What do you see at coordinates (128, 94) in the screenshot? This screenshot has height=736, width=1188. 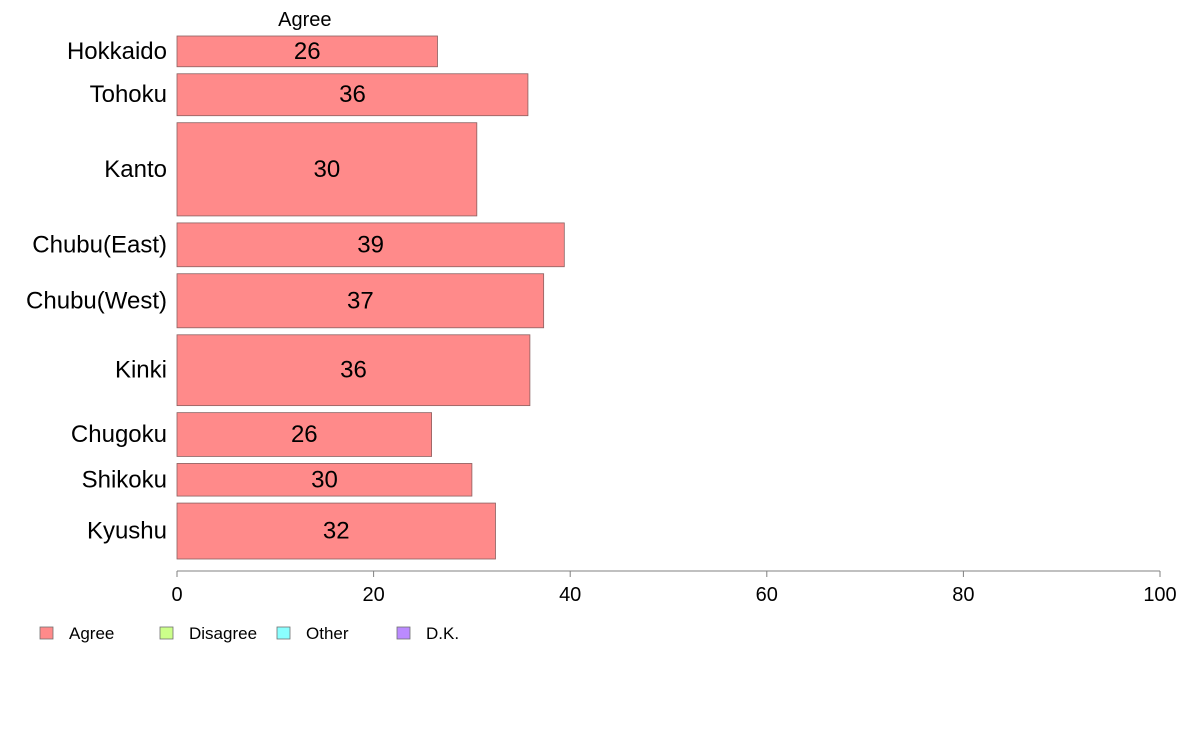 I see `category-label-tohoku: Tohoku` at bounding box center [128, 94].